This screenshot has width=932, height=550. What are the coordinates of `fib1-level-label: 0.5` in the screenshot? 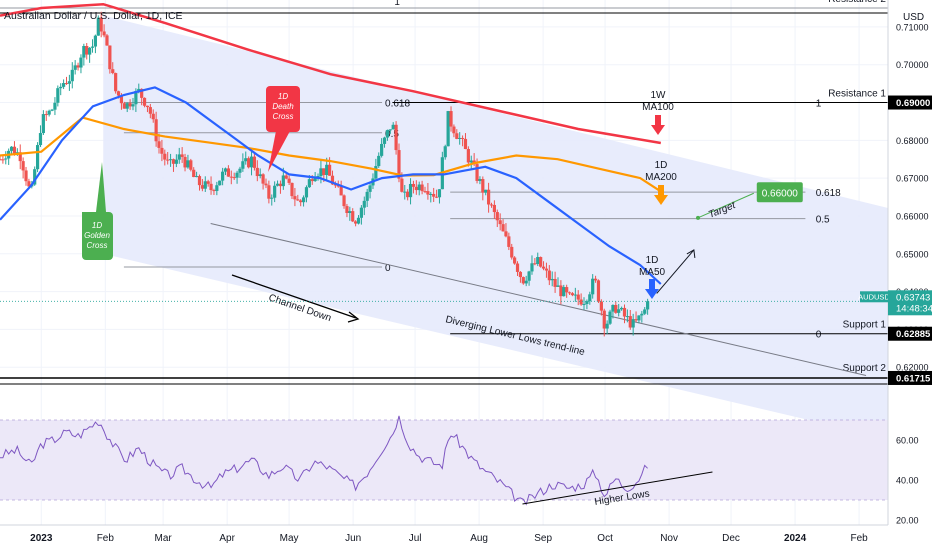 It's located at (392, 134).